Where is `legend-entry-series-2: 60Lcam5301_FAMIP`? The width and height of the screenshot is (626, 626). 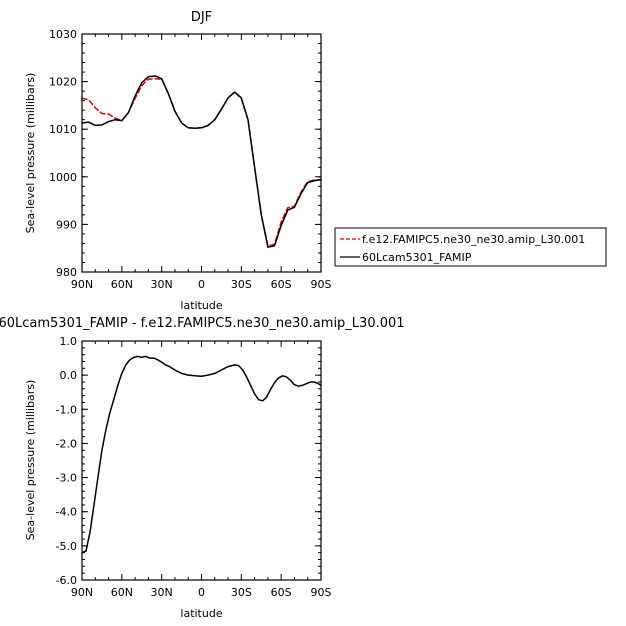 legend-entry-series-2: 60Lcam5301_FAMIP is located at coordinates (417, 257).